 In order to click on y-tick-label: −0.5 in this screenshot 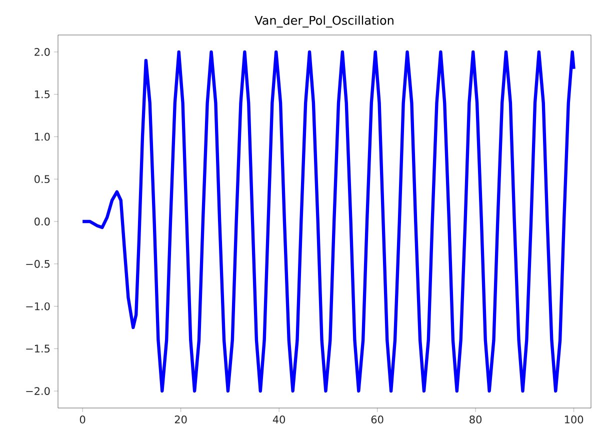, I will do `click(38, 264)`.